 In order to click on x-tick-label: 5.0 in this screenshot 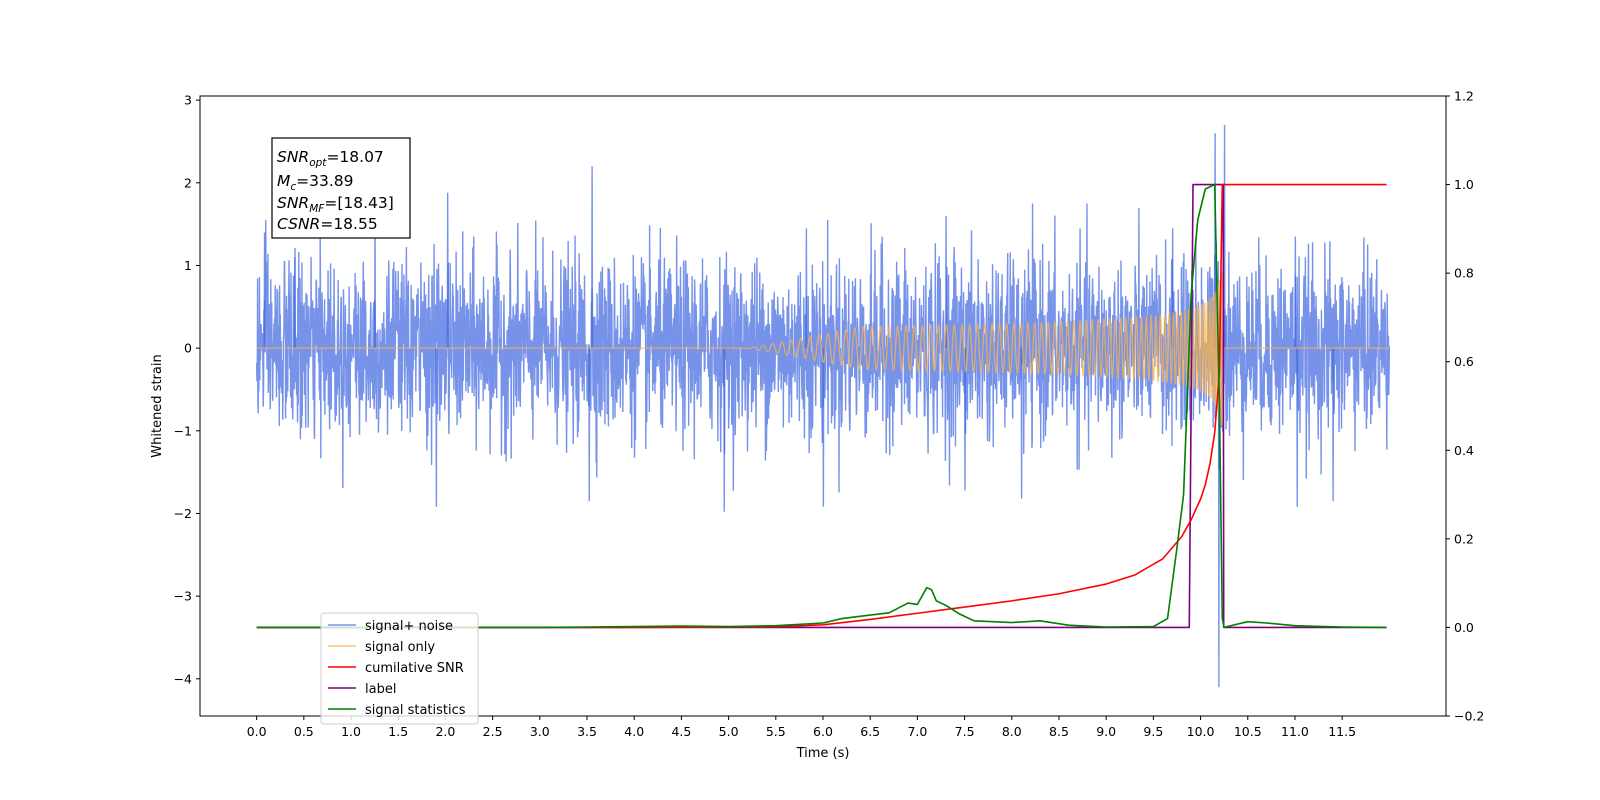, I will do `click(729, 731)`.